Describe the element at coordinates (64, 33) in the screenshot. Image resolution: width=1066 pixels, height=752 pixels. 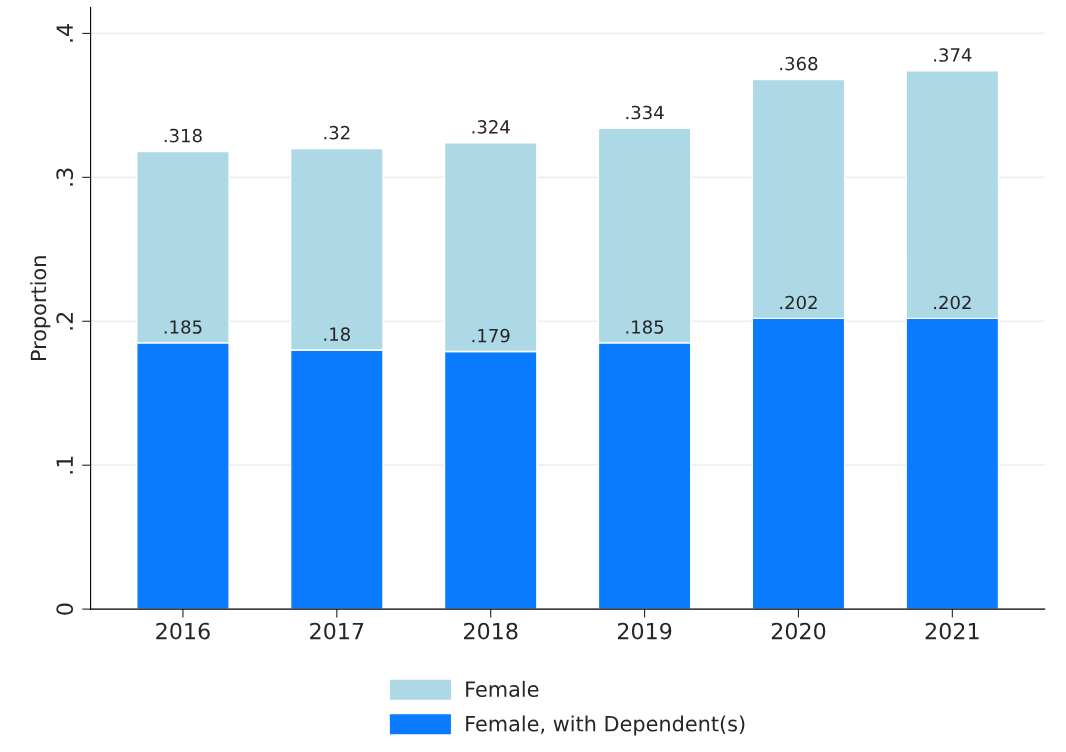
I see `y-tick-label: .4` at that location.